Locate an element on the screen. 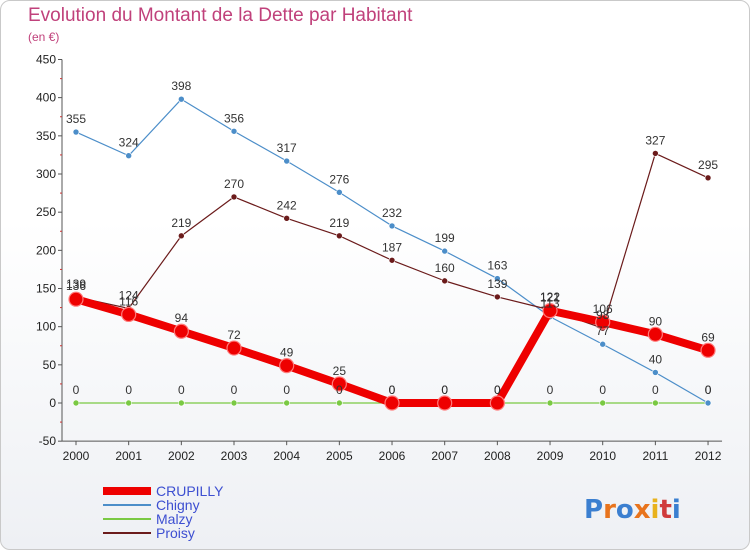 The image size is (750, 550). data-label-chigny: 77 is located at coordinates (603, 331).